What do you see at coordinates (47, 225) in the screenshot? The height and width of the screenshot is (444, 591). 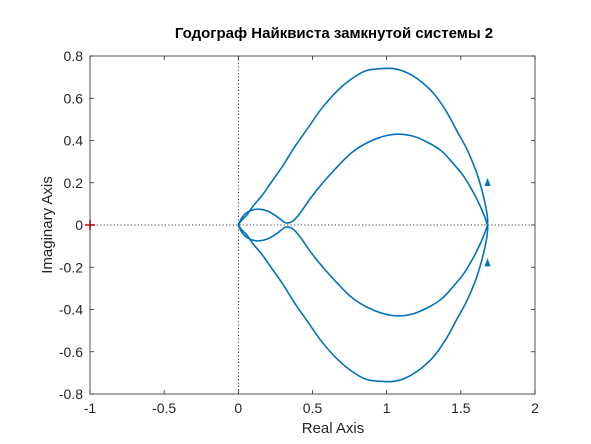 I see `y-axis-label: Imaginary Axis` at bounding box center [47, 225].